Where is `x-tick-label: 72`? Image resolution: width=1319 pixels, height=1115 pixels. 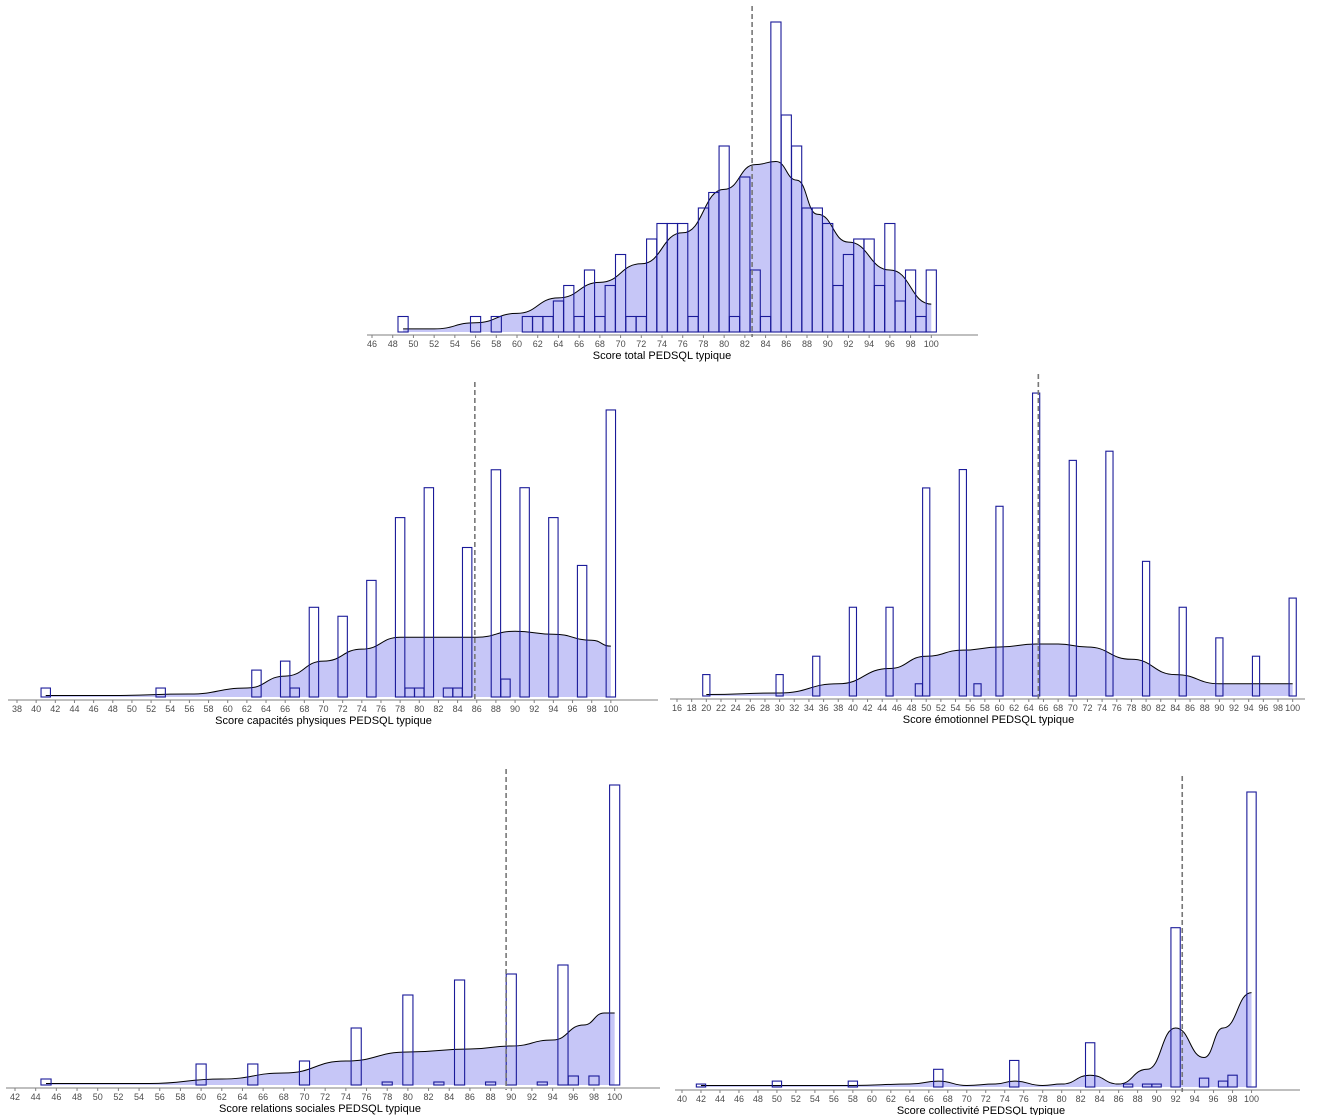
x-tick-label: 72 is located at coordinates (325, 1097).